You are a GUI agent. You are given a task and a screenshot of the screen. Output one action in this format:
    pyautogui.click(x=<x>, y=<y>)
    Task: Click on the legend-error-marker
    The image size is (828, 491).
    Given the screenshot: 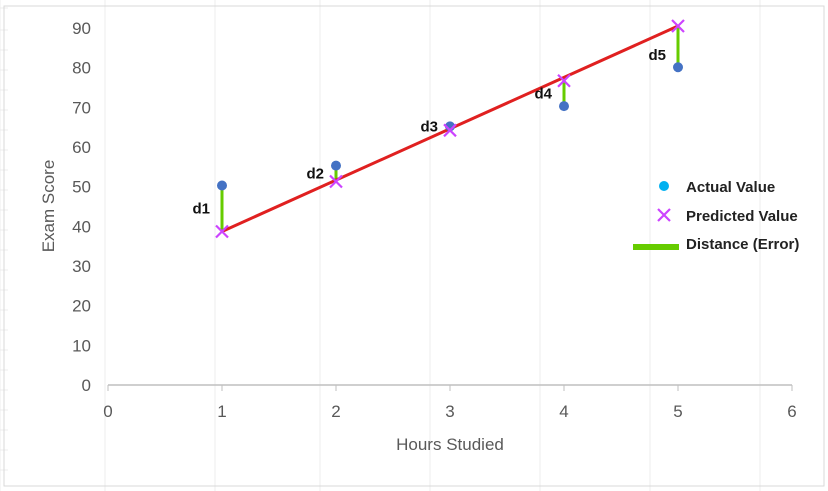 What is the action you would take?
    pyautogui.click(x=656, y=247)
    